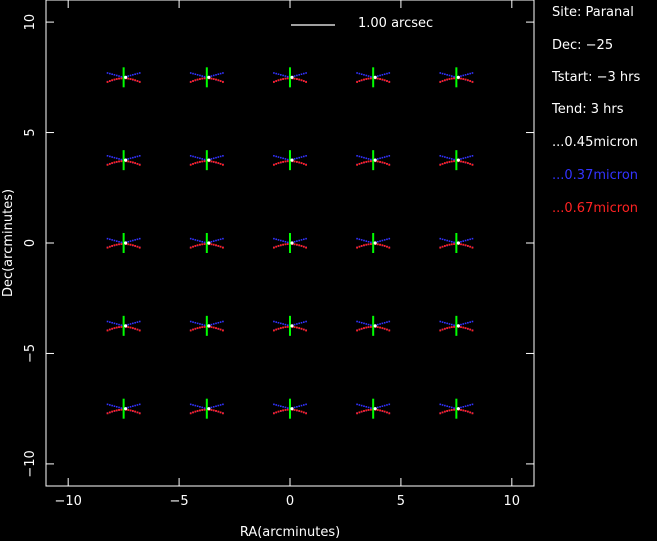  I want to click on scale-bar: 1.00 arcsec, so click(362, 23).